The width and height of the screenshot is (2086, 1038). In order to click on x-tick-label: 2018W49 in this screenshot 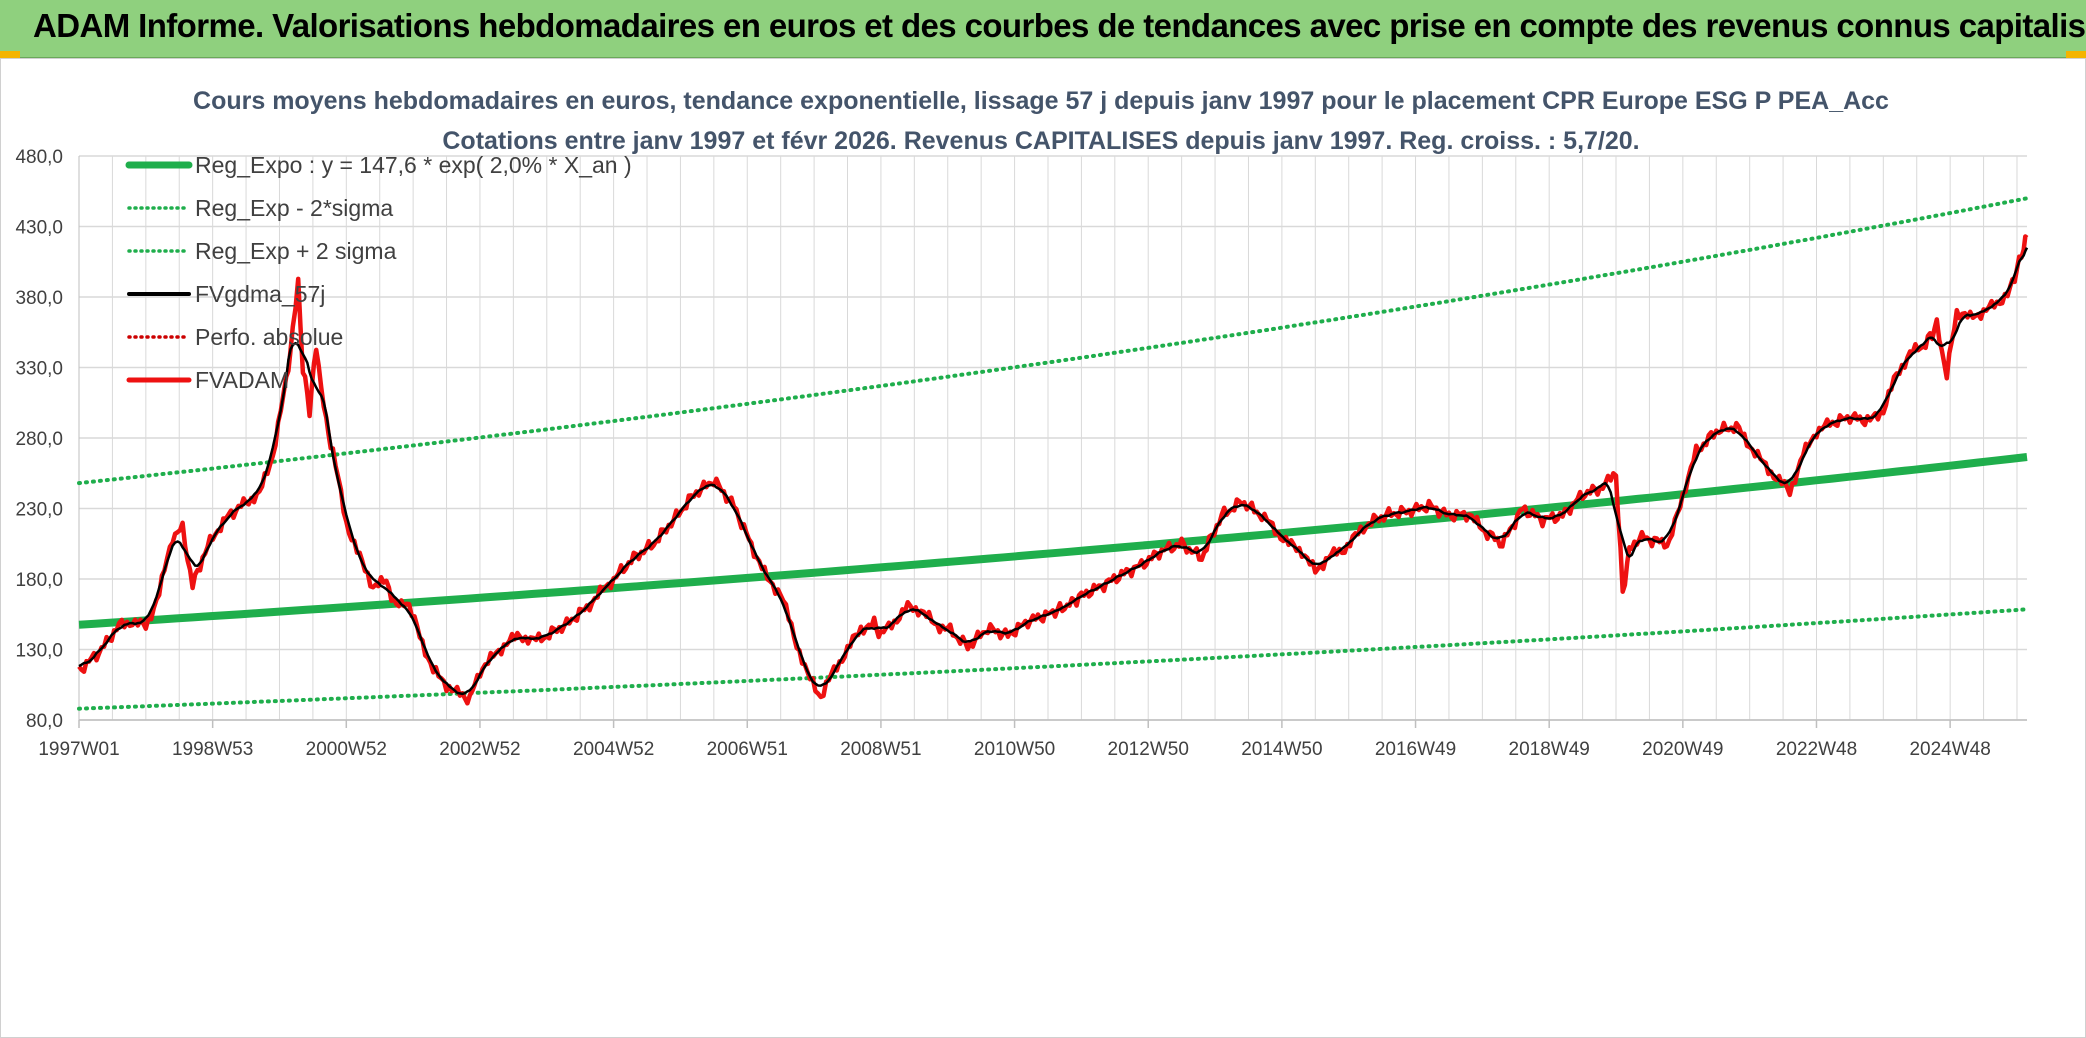, I will do `click(1549, 749)`.